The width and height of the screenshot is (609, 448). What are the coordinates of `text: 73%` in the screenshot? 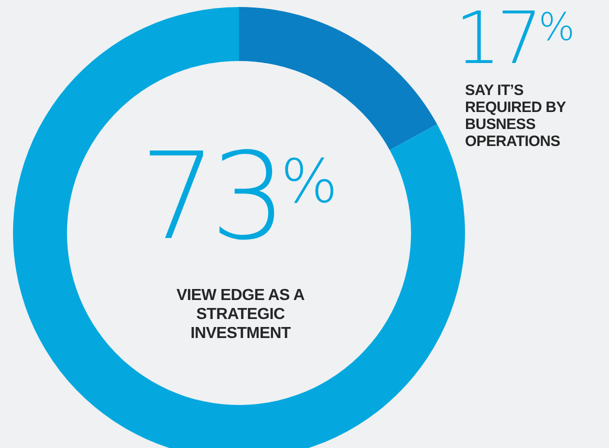 It's located at (239, 197).